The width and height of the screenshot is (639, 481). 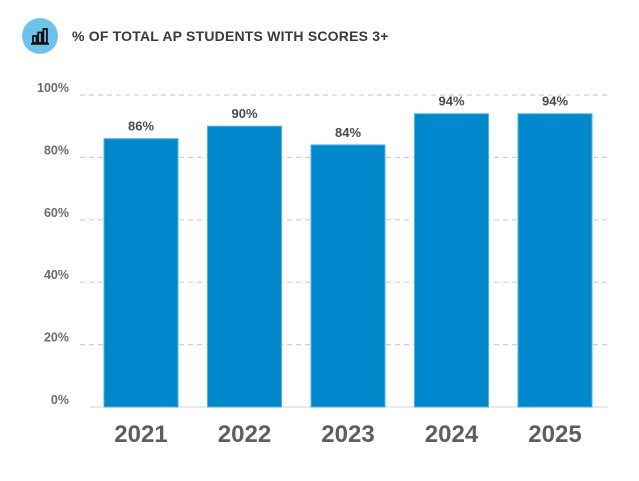 What do you see at coordinates (40, 36) in the screenshot?
I see `bar-chart-icon` at bounding box center [40, 36].